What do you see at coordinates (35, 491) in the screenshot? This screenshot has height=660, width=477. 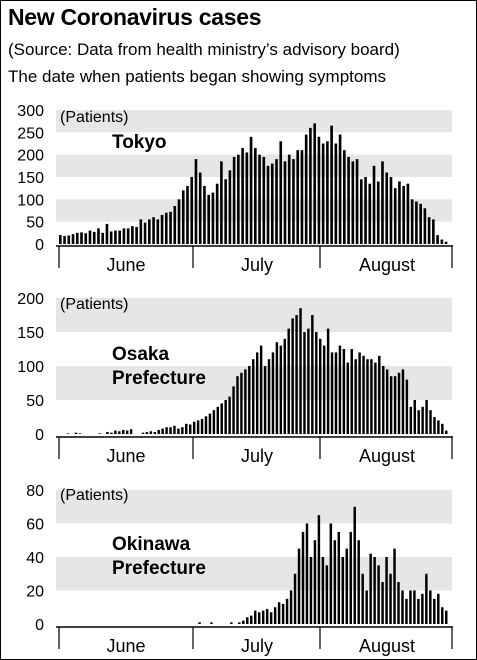 I see `y-tick-label: 80` at bounding box center [35, 491].